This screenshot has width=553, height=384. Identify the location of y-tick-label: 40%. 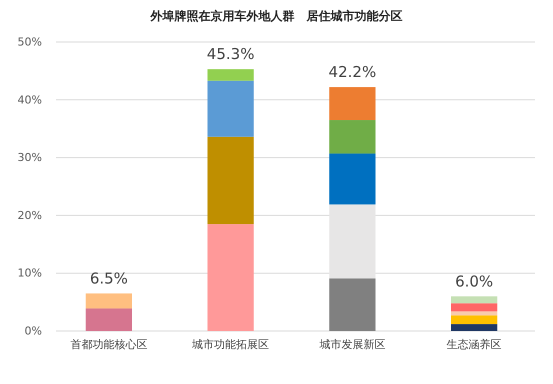
(30, 99).